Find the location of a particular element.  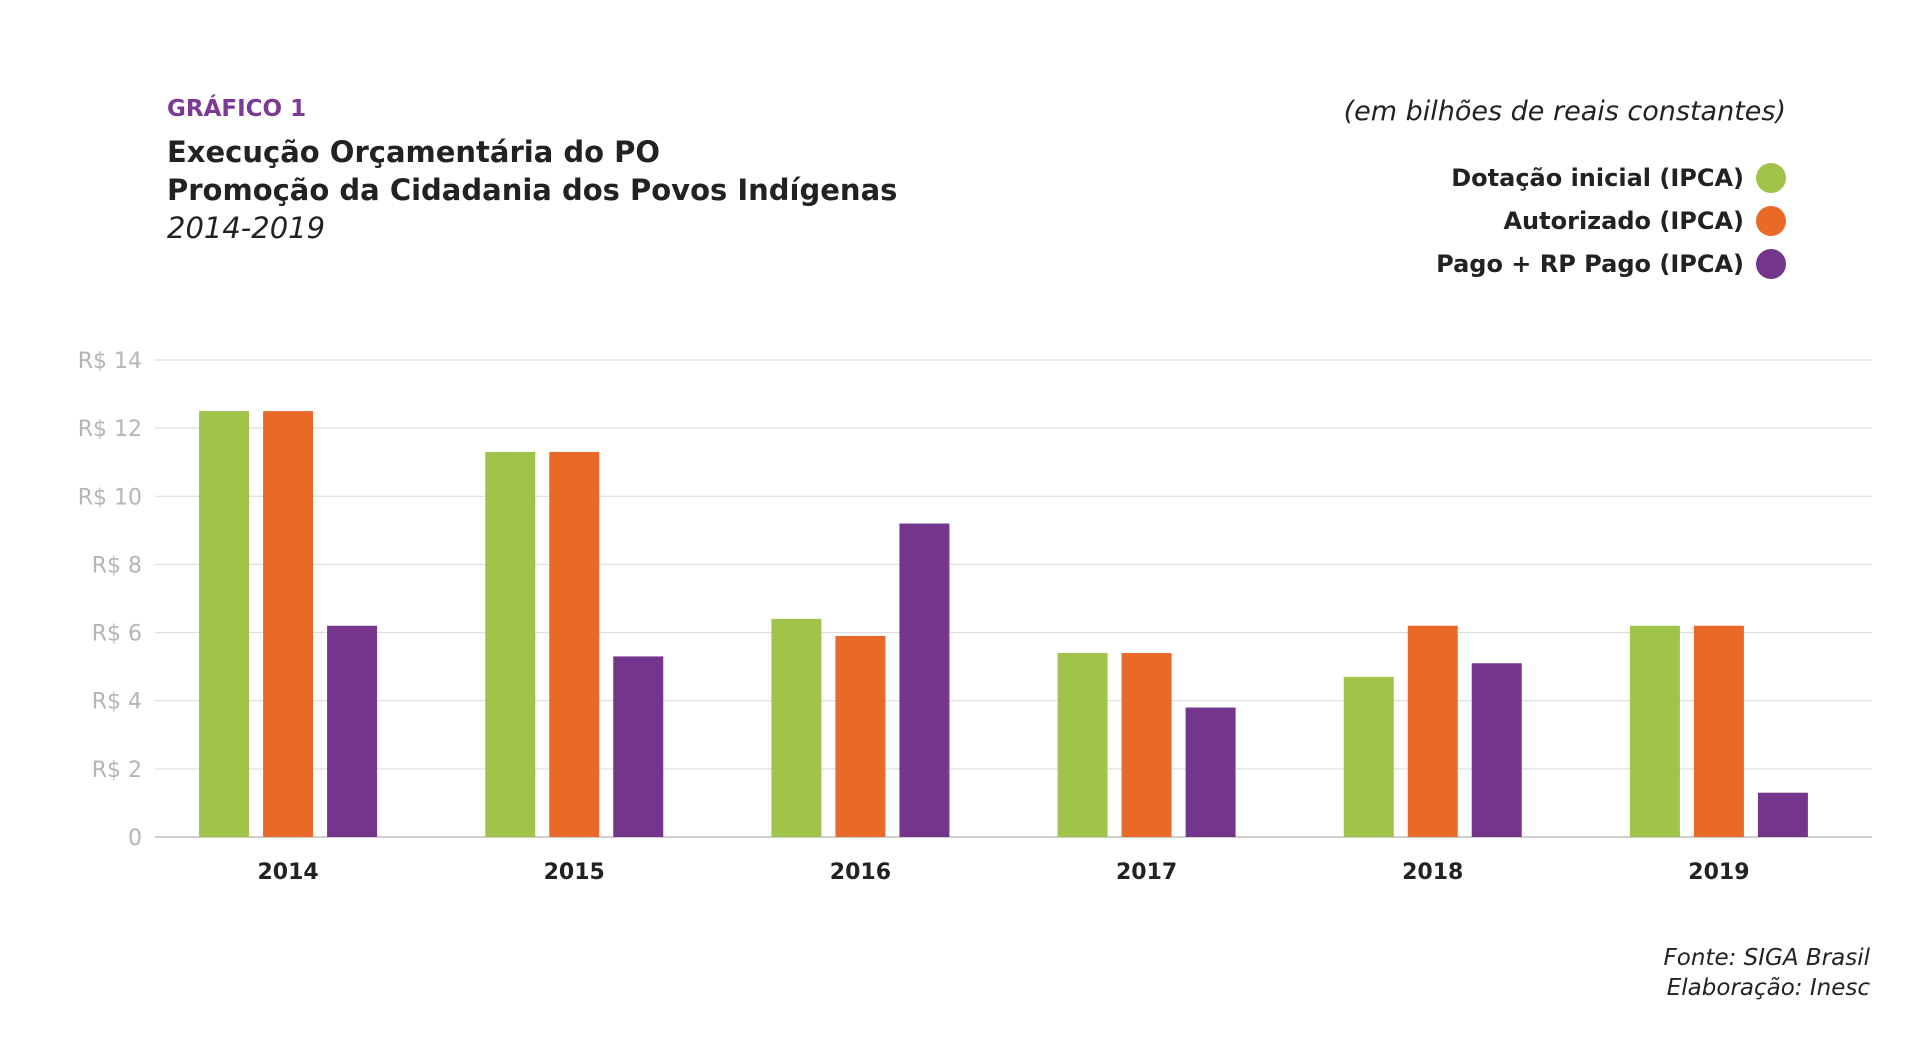

x-tick-label: 2014 is located at coordinates (287, 872).